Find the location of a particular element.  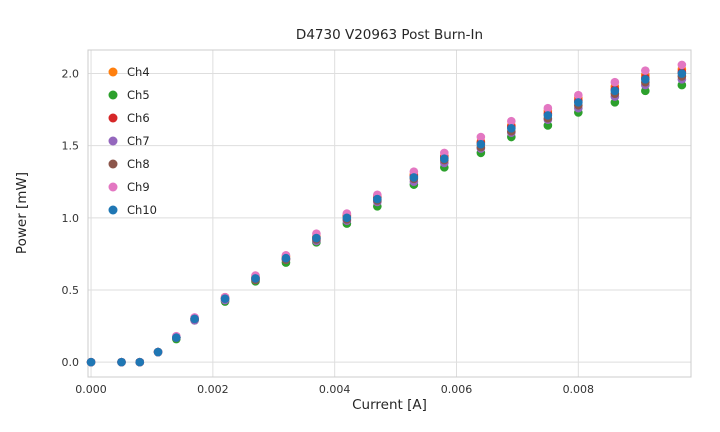

y-tick-label: 1.5 is located at coordinates (71, 146).